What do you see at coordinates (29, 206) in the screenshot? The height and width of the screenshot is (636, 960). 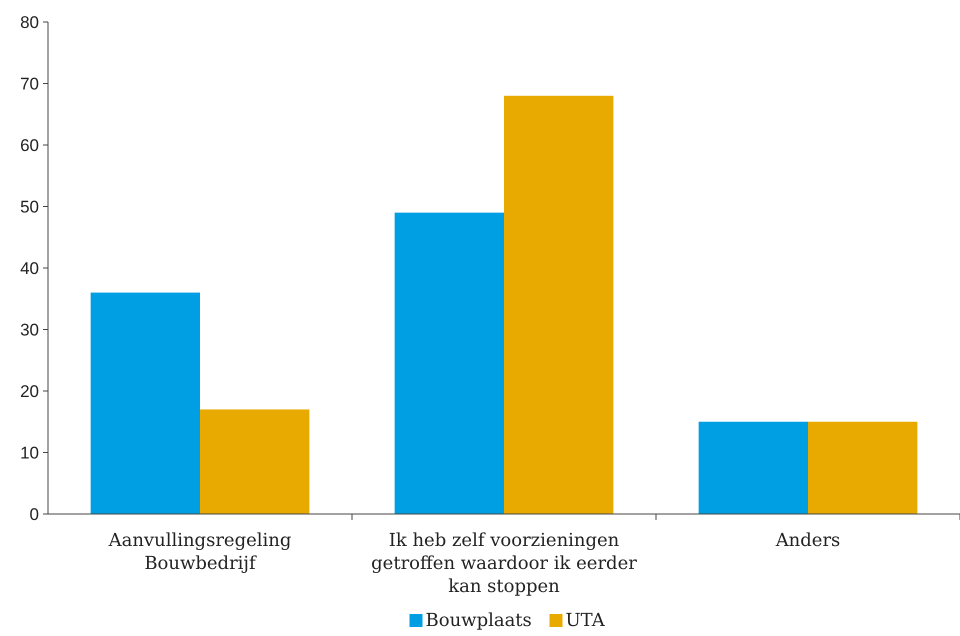 I see `y-tick-label: 50` at bounding box center [29, 206].